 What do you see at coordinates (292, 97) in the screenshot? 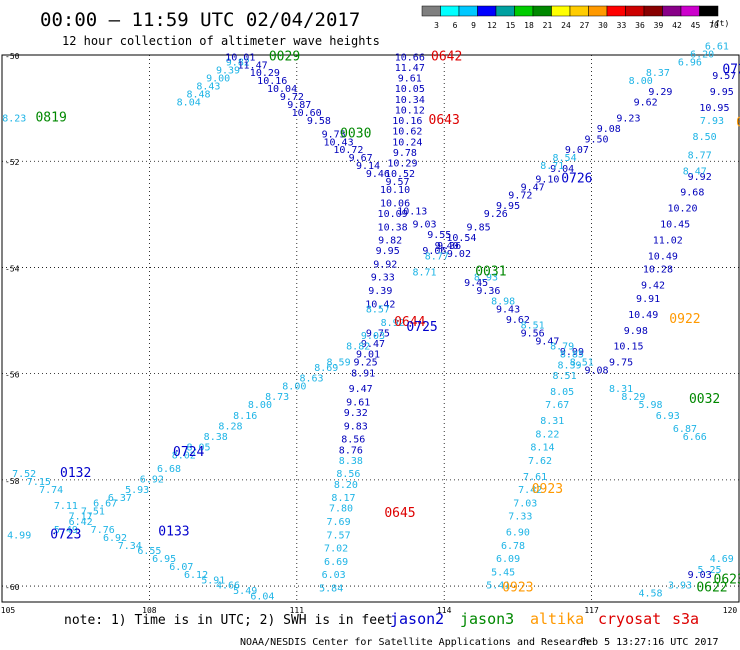
I see `wave-height-value: 9.72` at bounding box center [292, 97].